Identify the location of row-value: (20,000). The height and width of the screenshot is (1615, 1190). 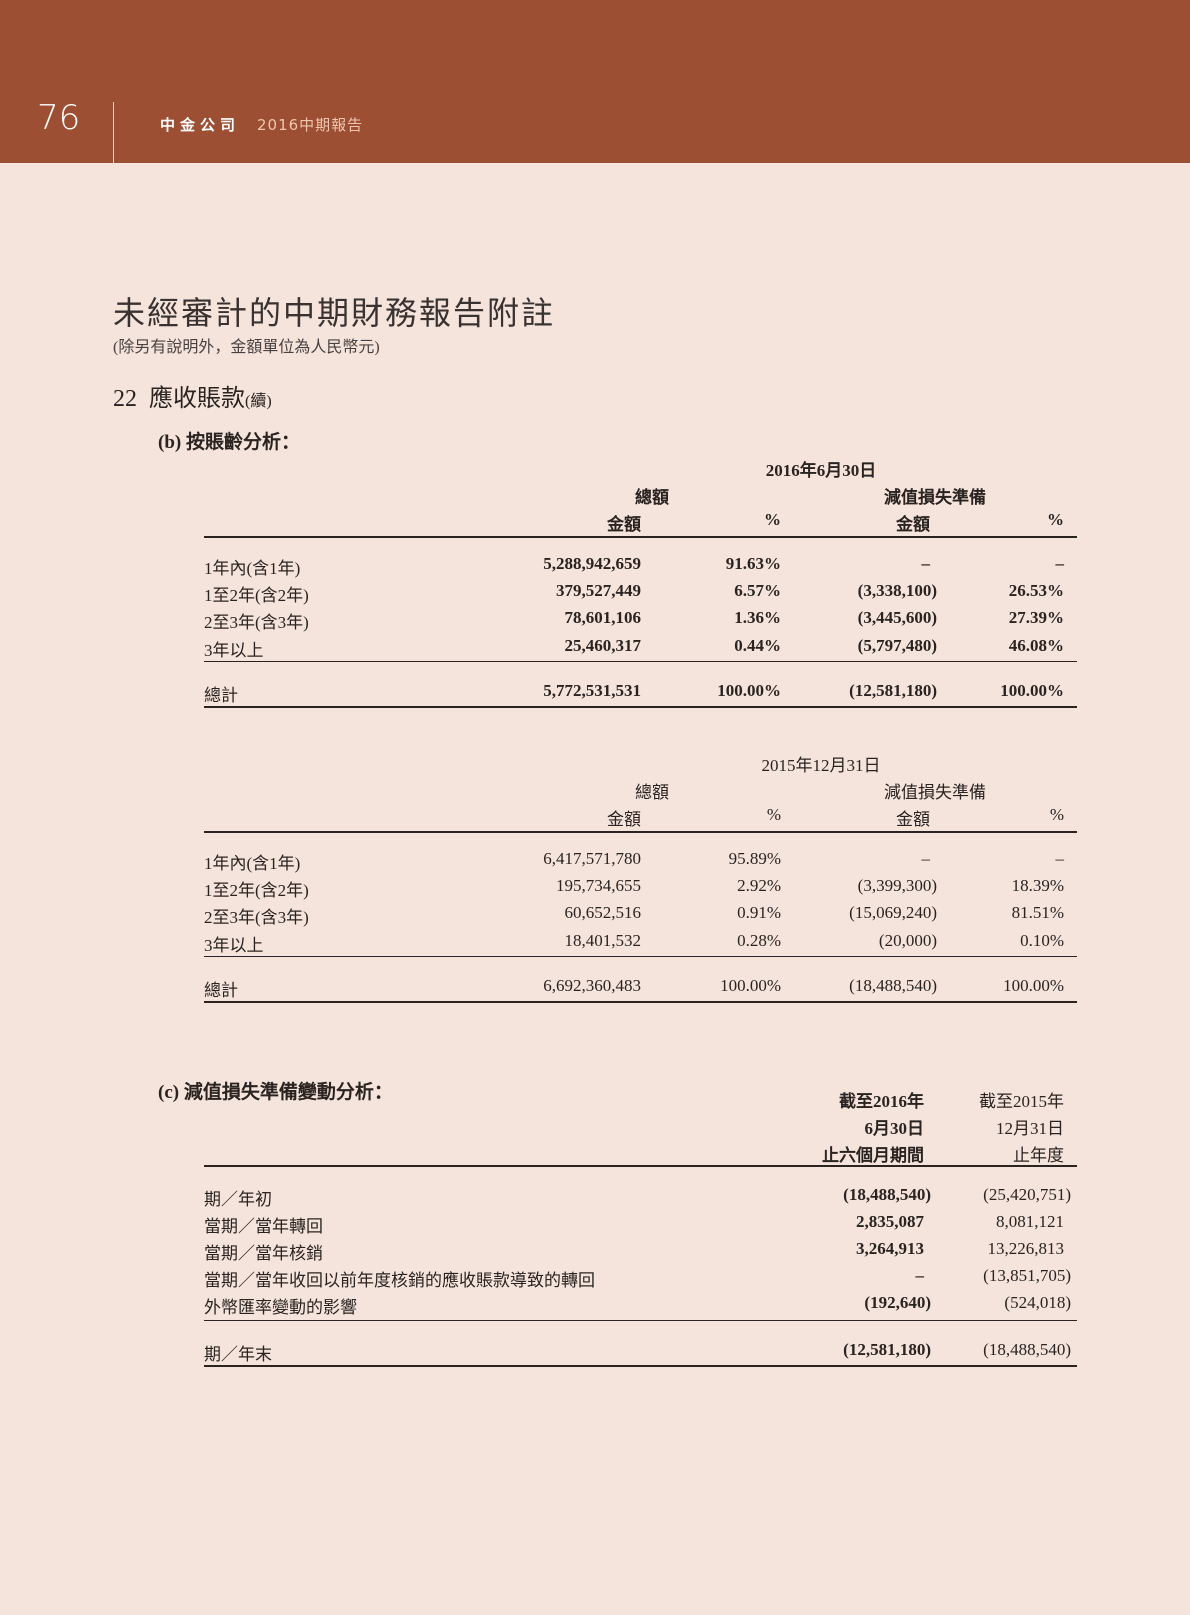
(907, 940).